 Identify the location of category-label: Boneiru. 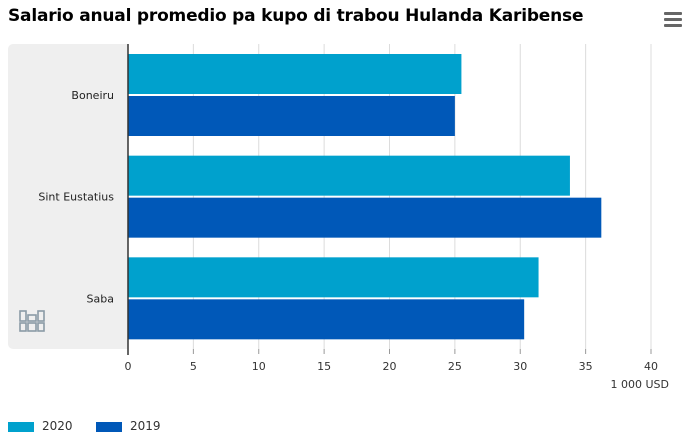
(92, 95).